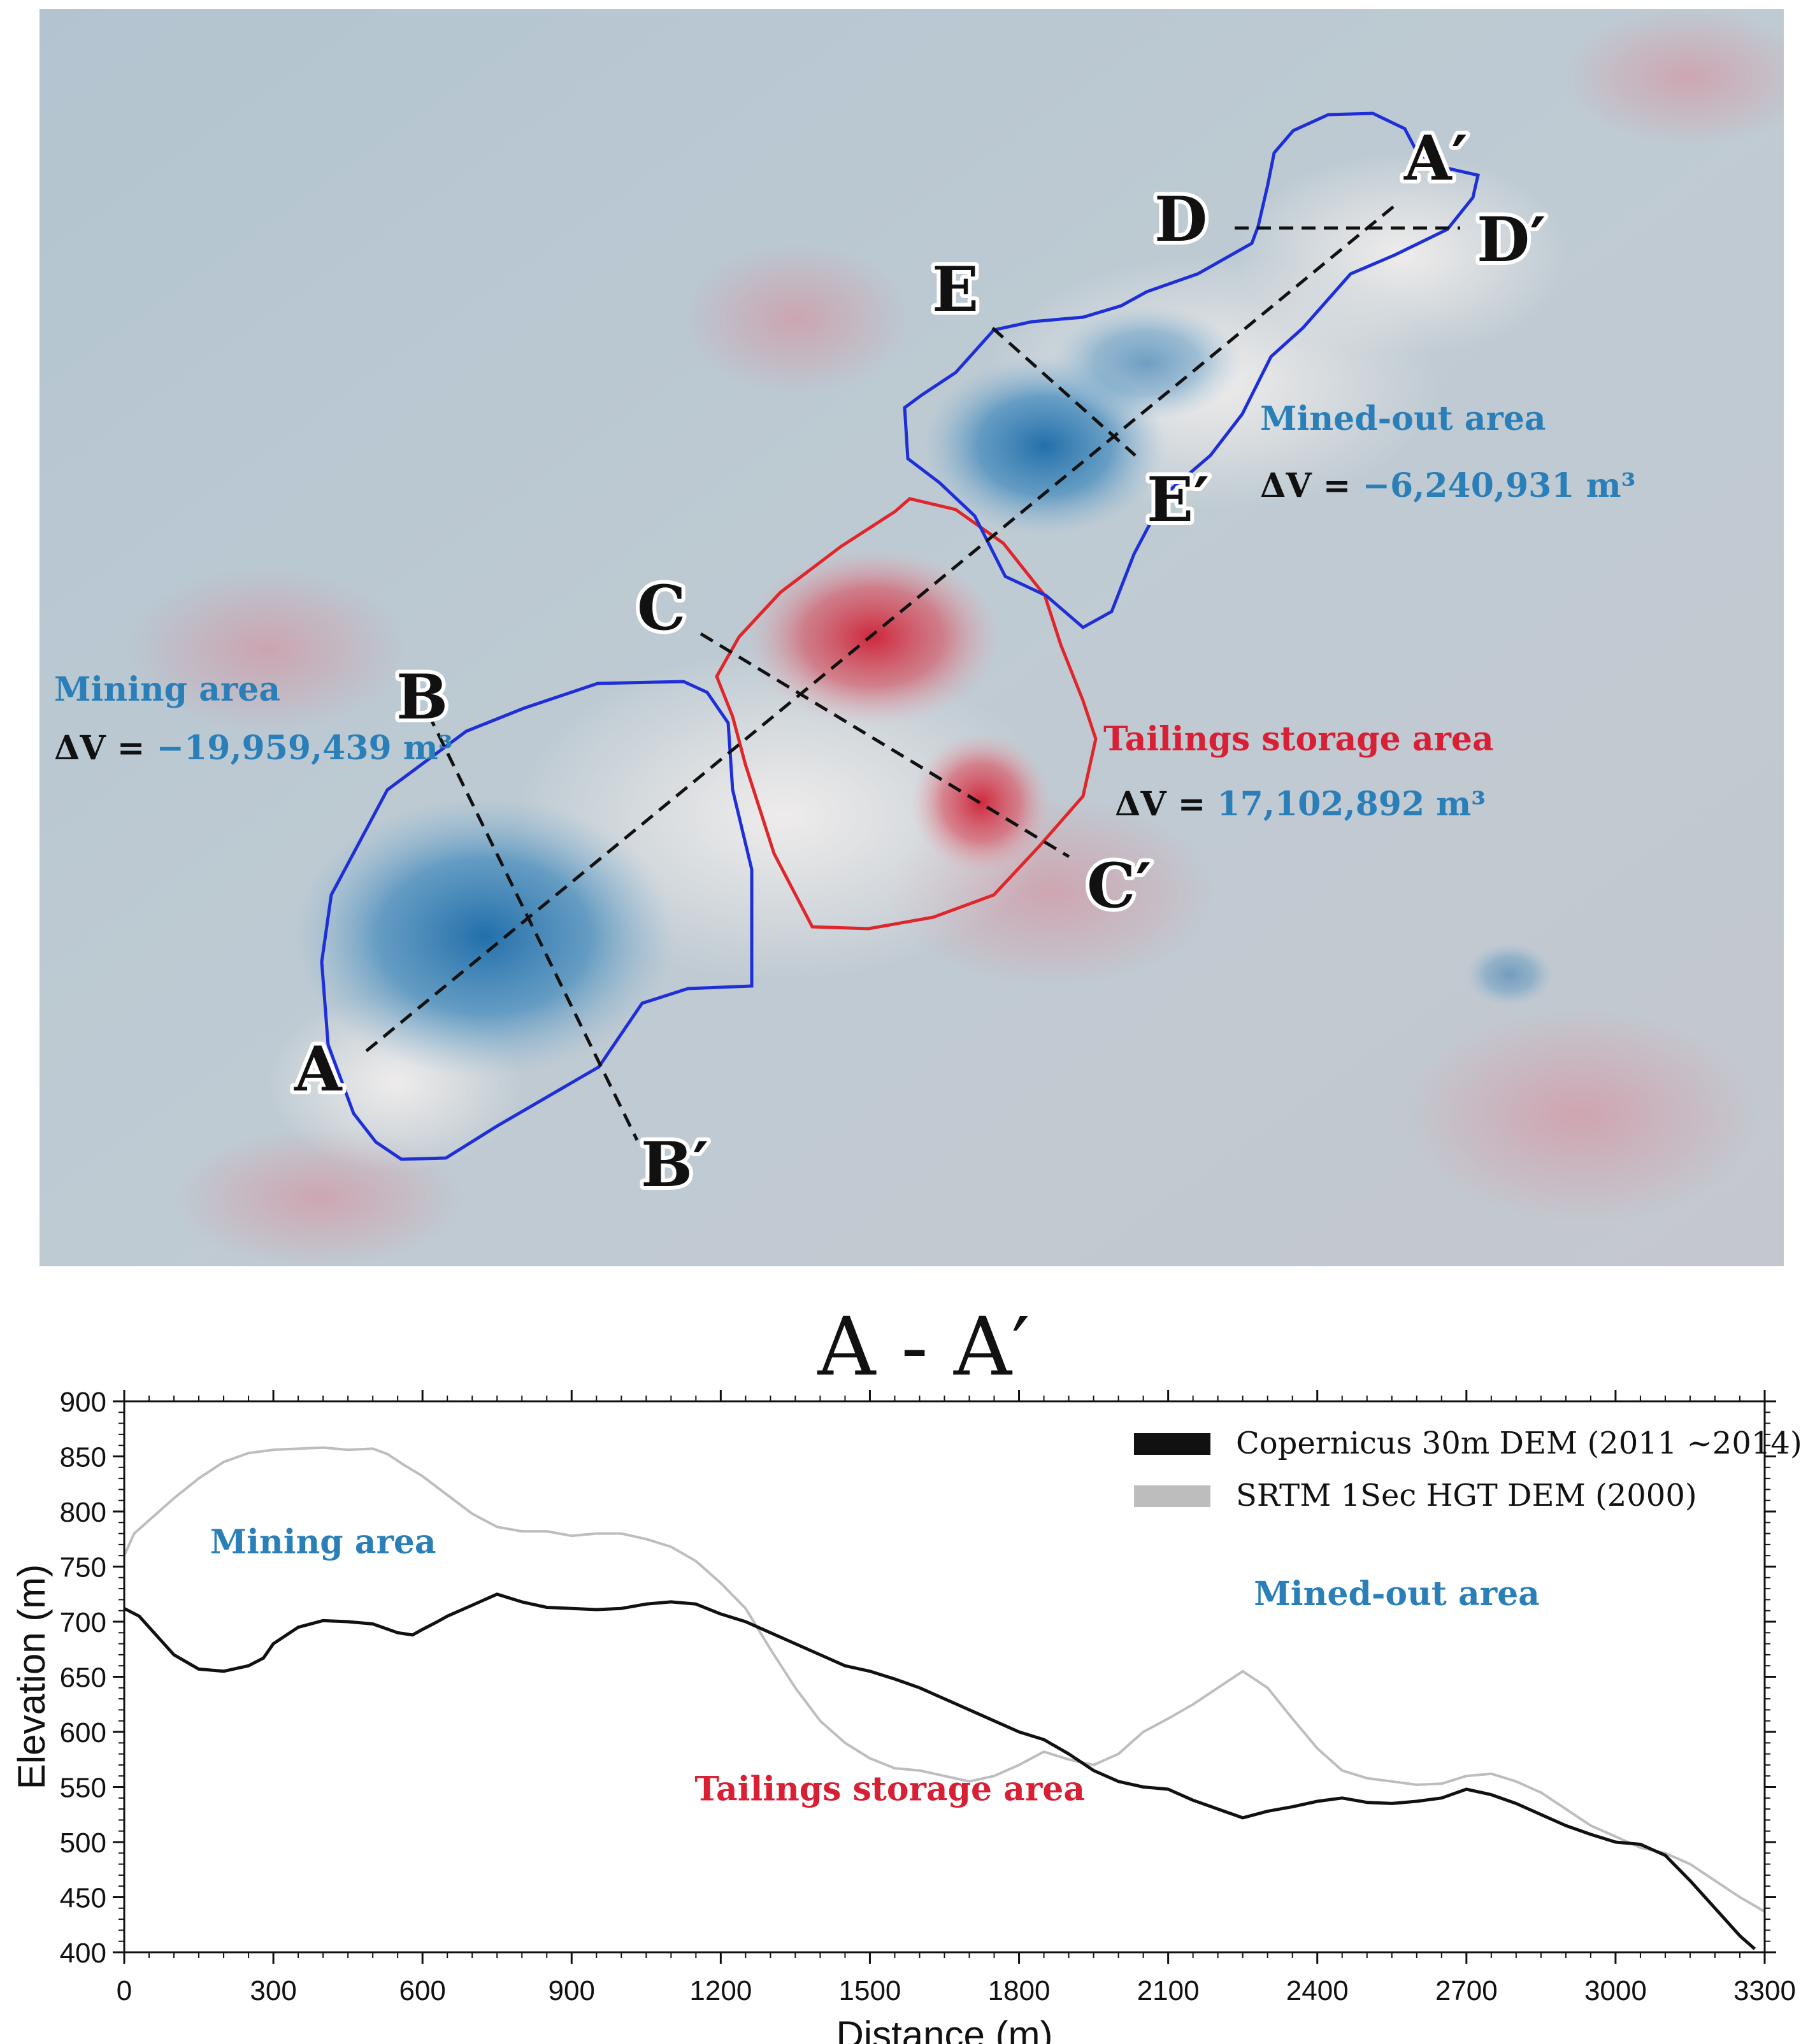  I want to click on x-tick-label: 3000, so click(1616, 1990).